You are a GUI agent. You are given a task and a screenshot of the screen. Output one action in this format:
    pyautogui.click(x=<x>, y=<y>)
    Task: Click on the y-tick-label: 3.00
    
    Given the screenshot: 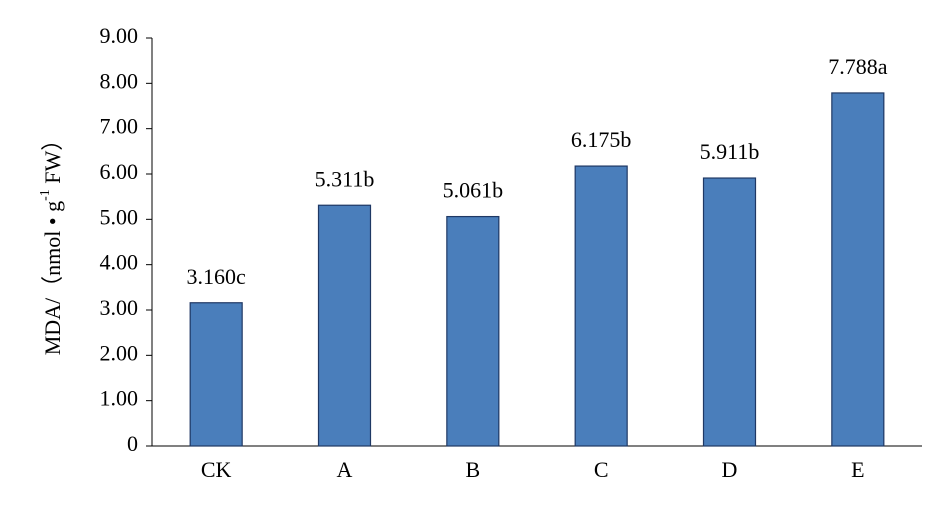 What is the action you would take?
    pyautogui.click(x=119, y=307)
    